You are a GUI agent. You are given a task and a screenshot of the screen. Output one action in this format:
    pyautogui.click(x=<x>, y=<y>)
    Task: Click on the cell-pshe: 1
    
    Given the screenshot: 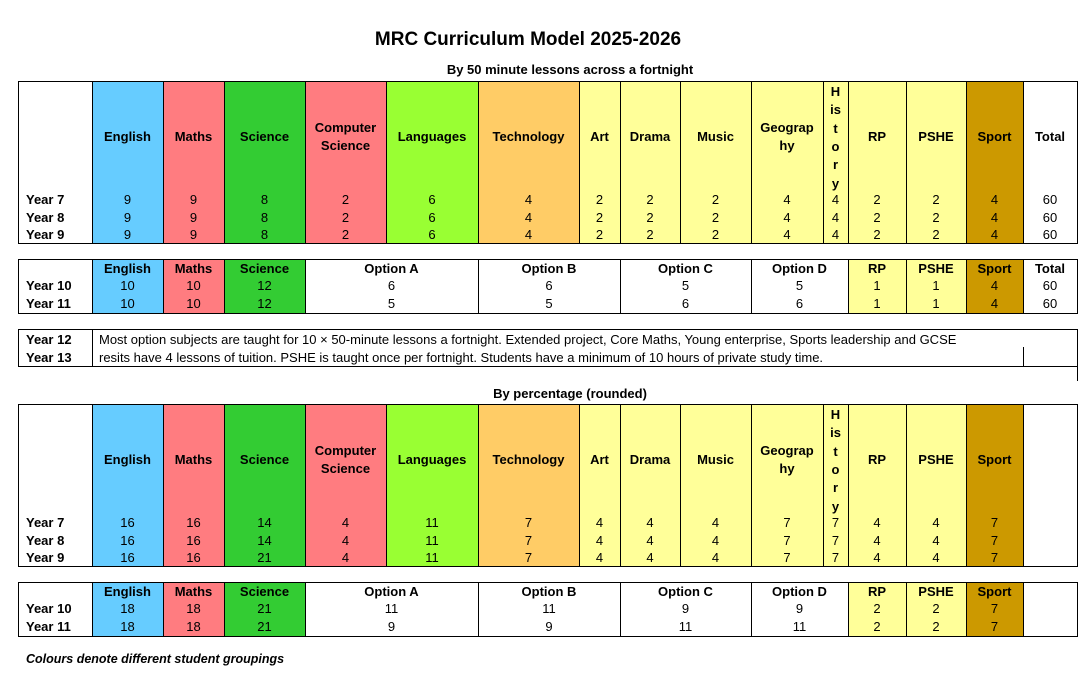 What is the action you would take?
    pyautogui.click(x=936, y=303)
    